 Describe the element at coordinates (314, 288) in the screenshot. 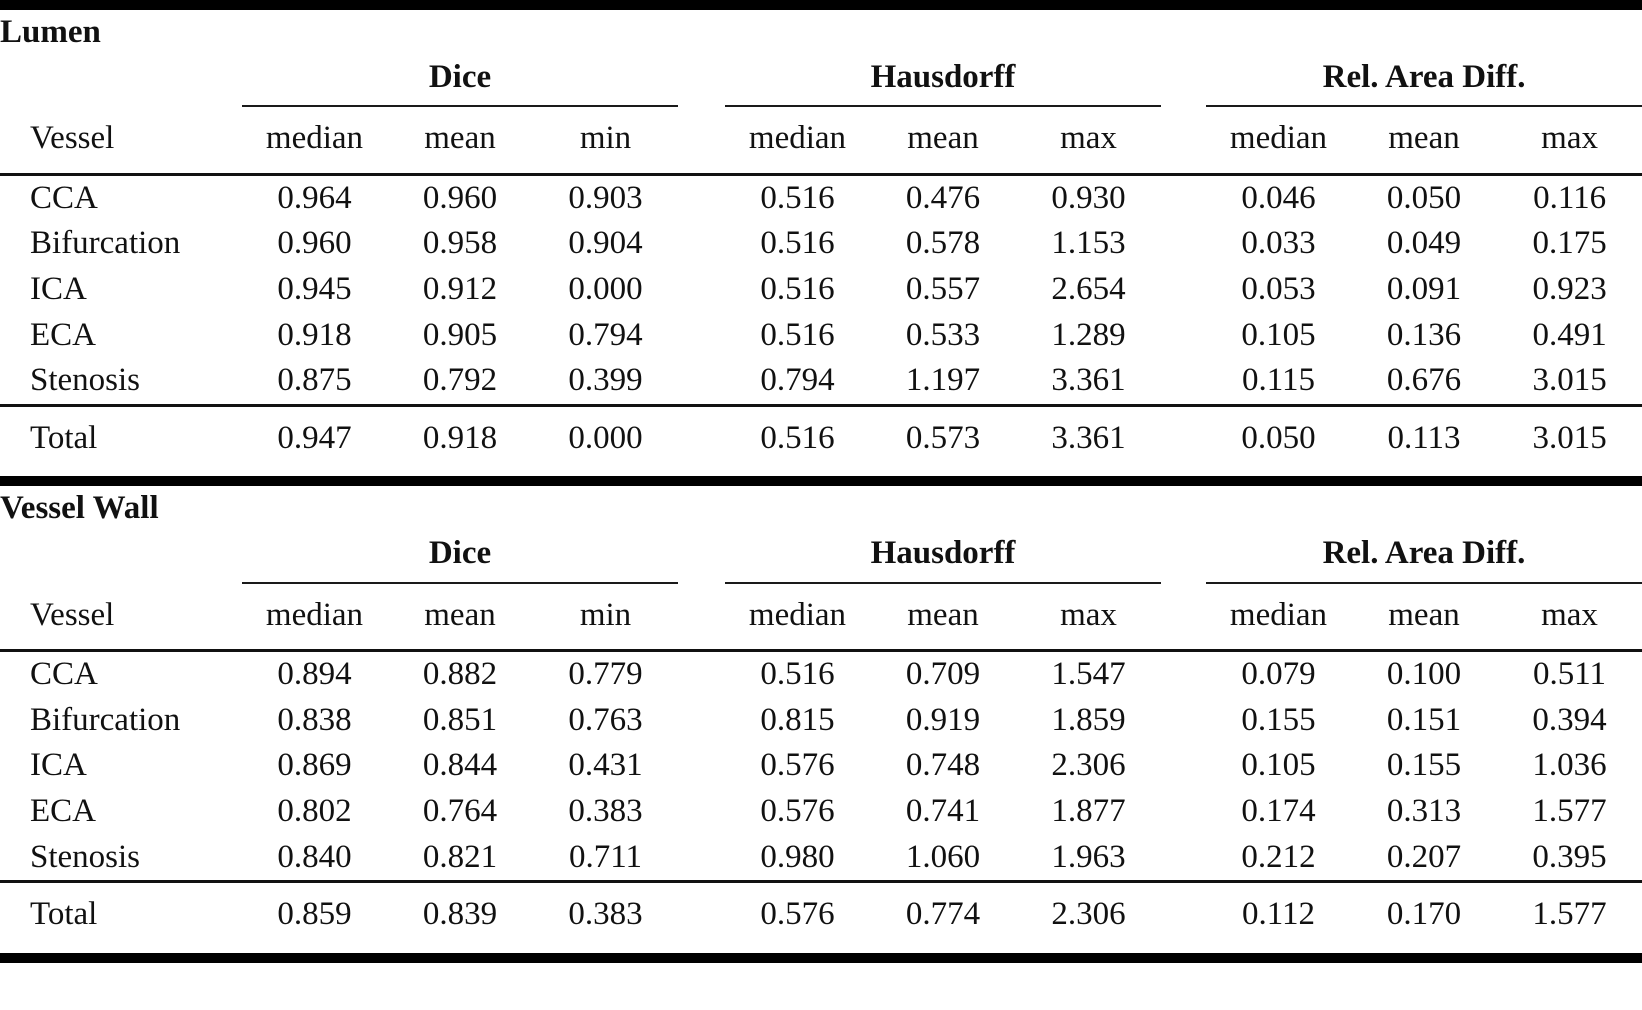

I see `metric-value: 0.945` at that location.